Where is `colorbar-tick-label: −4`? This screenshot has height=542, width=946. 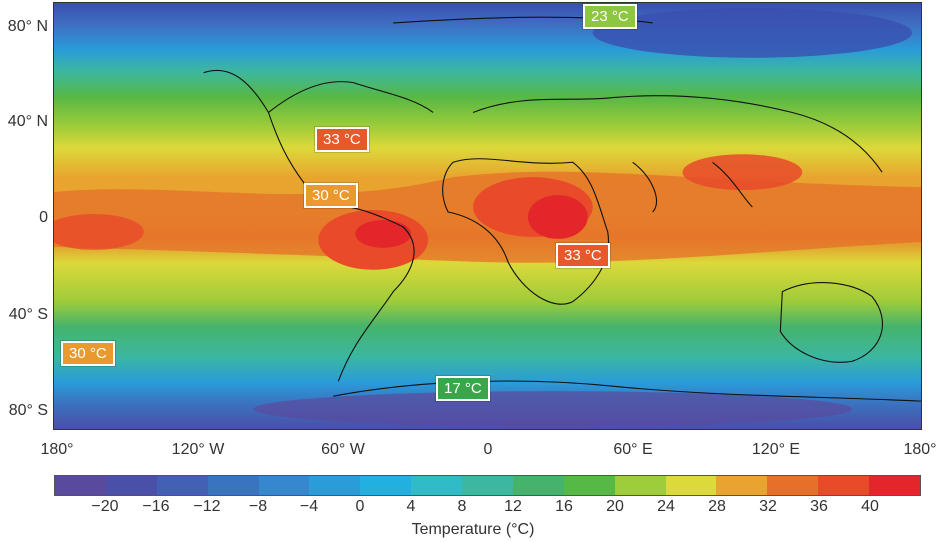
colorbar-tick-label: −4 is located at coordinates (309, 506).